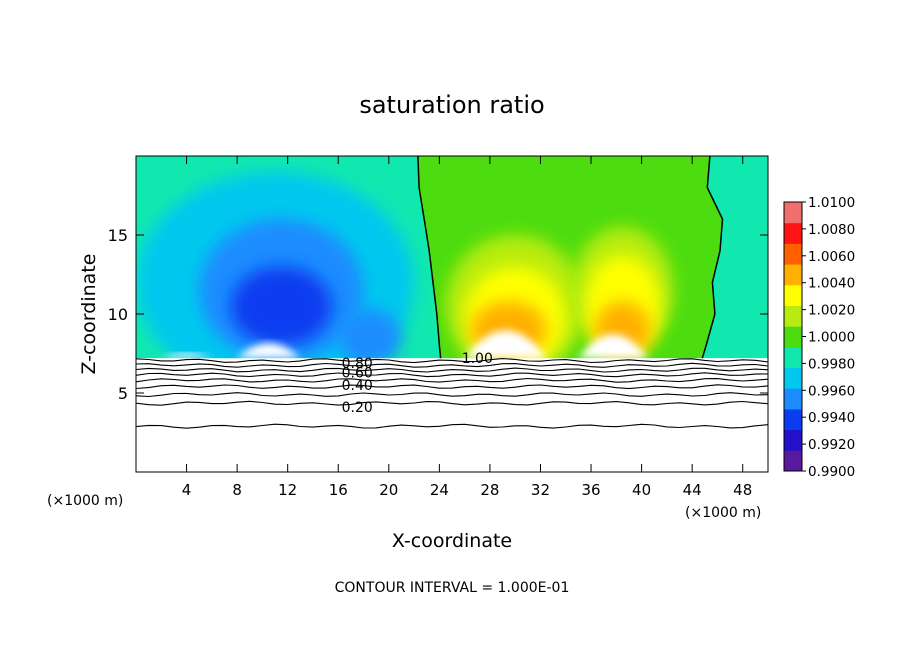  What do you see at coordinates (452, 375) in the screenshot?
I see `contour-line-0.6` at bounding box center [452, 375].